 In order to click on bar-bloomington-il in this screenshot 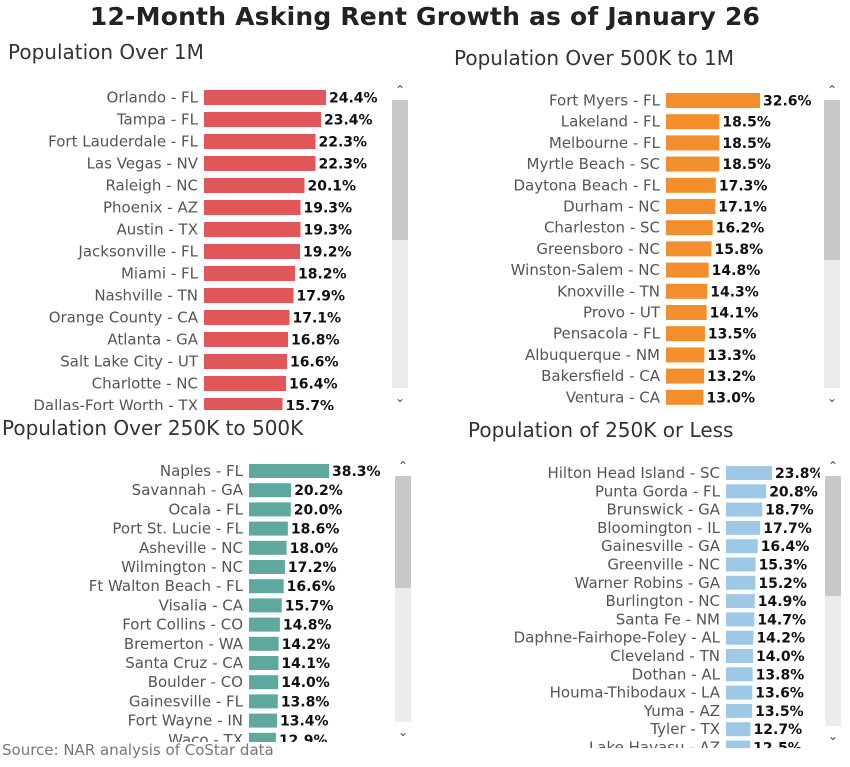, I will do `click(743, 527)`.